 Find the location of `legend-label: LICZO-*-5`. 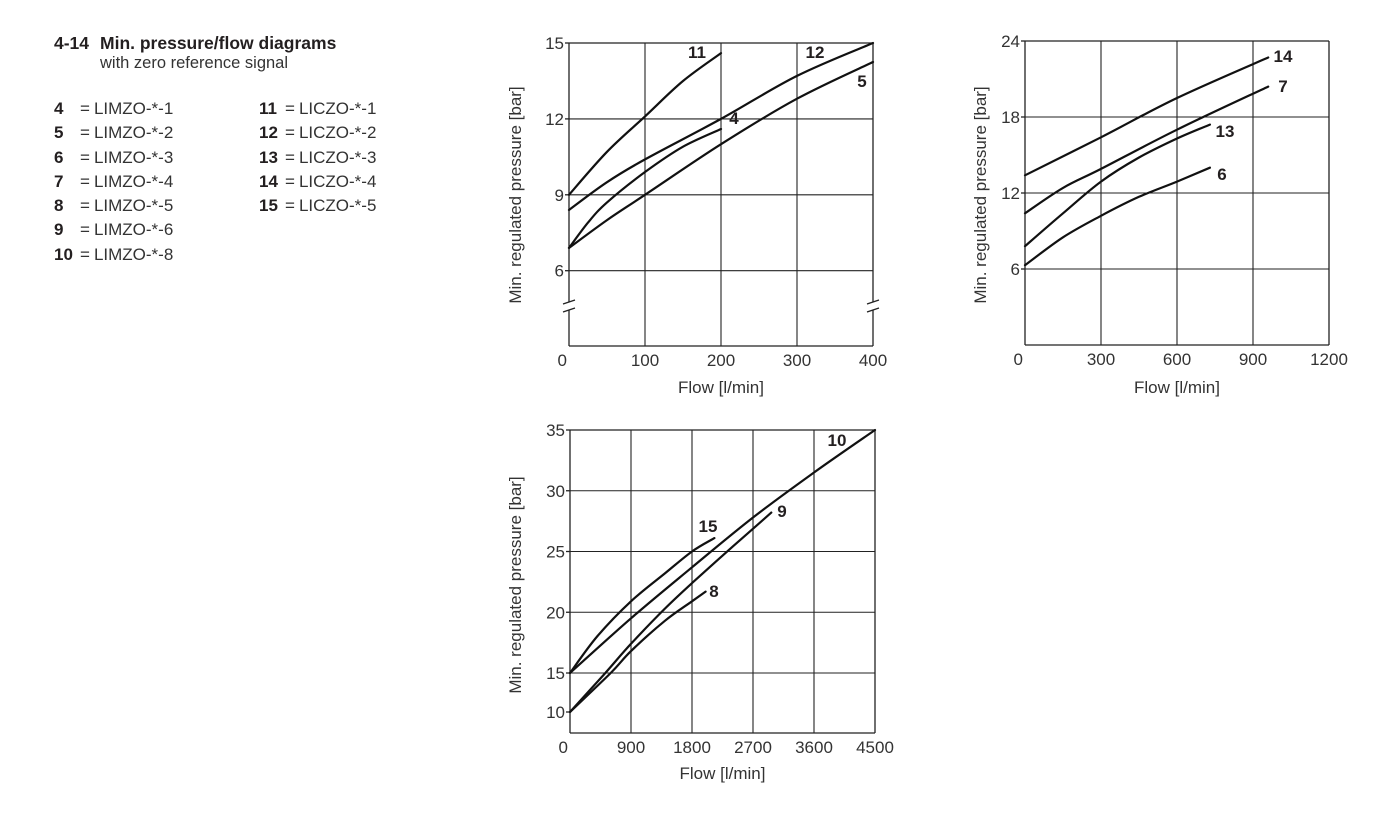

legend-label: LICZO-*-5 is located at coordinates (337, 206).